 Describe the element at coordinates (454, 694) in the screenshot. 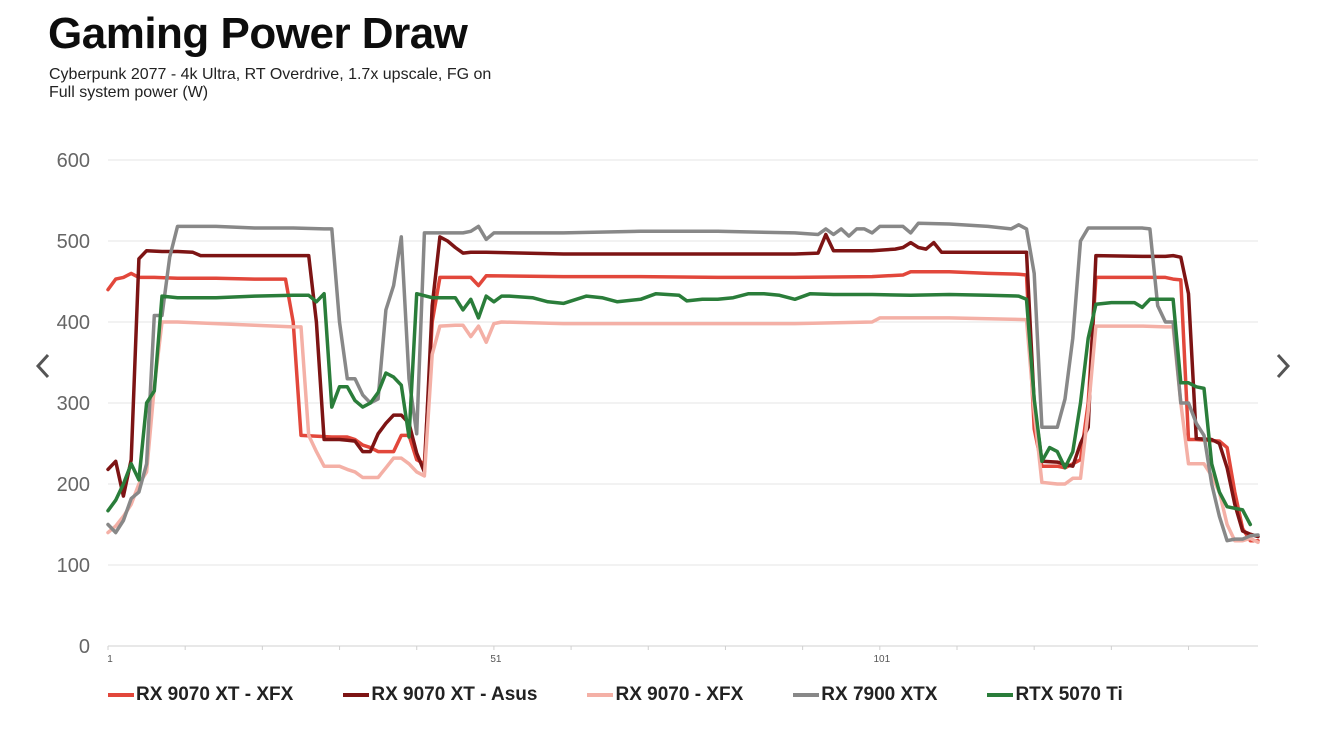

I see `legend-label: RX 9070 XT - Asus` at that location.